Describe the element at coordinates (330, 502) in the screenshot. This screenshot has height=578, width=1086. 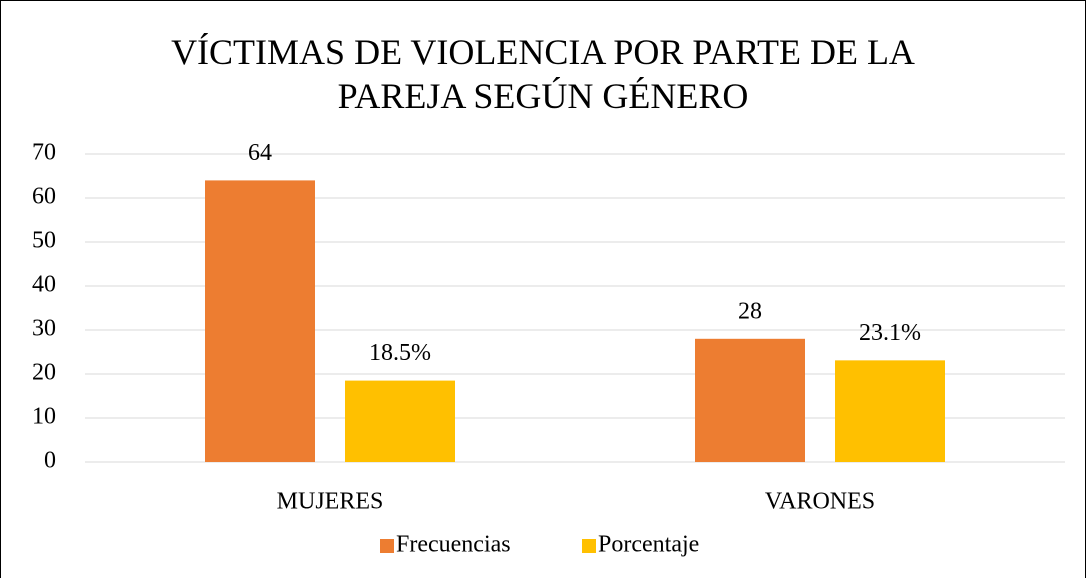
I see `x-tick-label: MUJERES` at that location.